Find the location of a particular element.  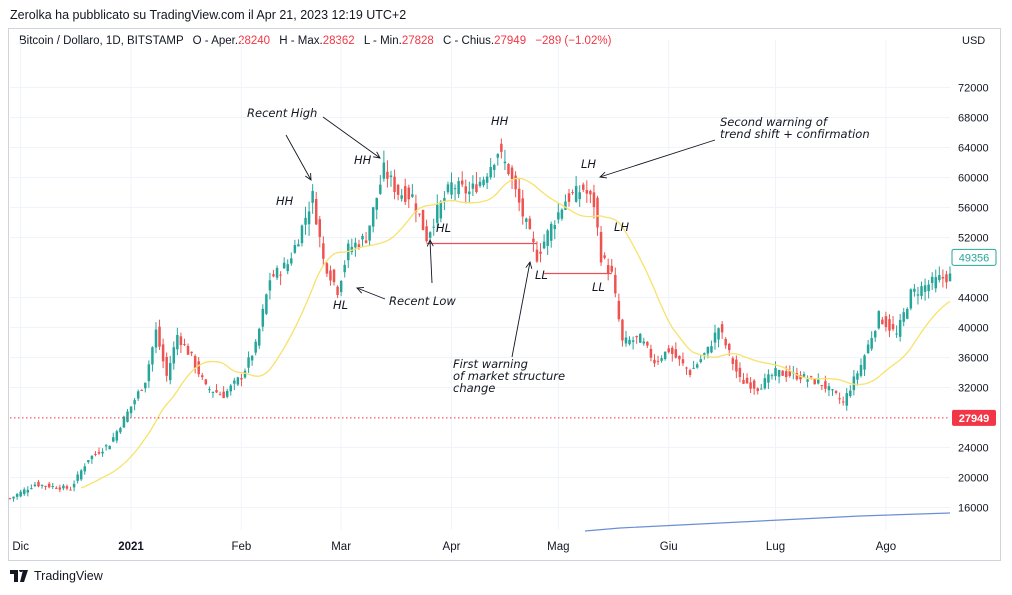

legend-symbol: Bitcoin / Dollaro, 1D, BITSTAMP is located at coordinates (101, 41).